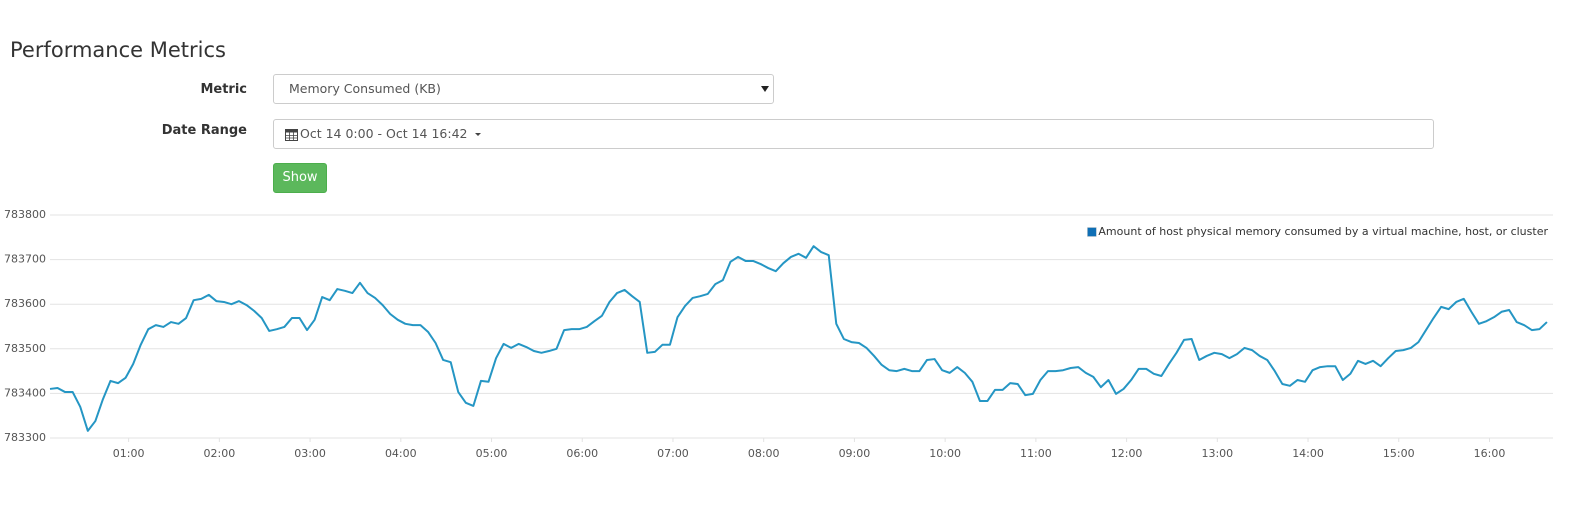 The width and height of the screenshot is (1584, 519). What do you see at coordinates (1308, 453) in the screenshot?
I see `x-tick-label: 14:00` at bounding box center [1308, 453].